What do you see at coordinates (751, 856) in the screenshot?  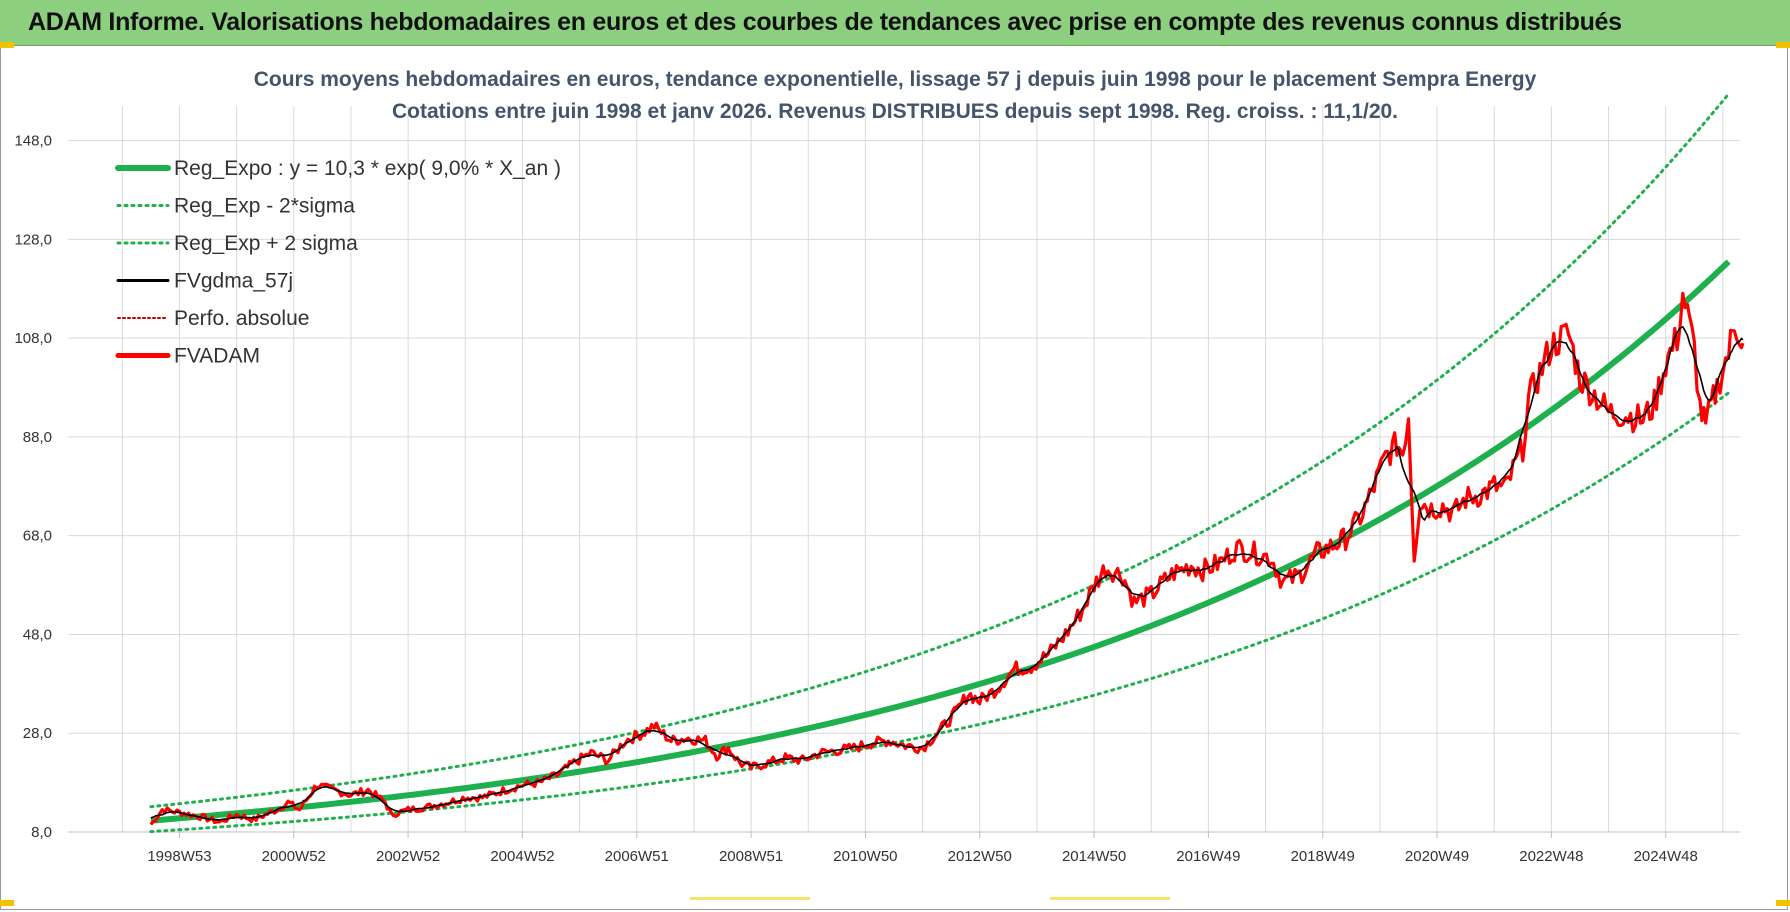 I see `x-tick-label: 2008W51` at bounding box center [751, 856].